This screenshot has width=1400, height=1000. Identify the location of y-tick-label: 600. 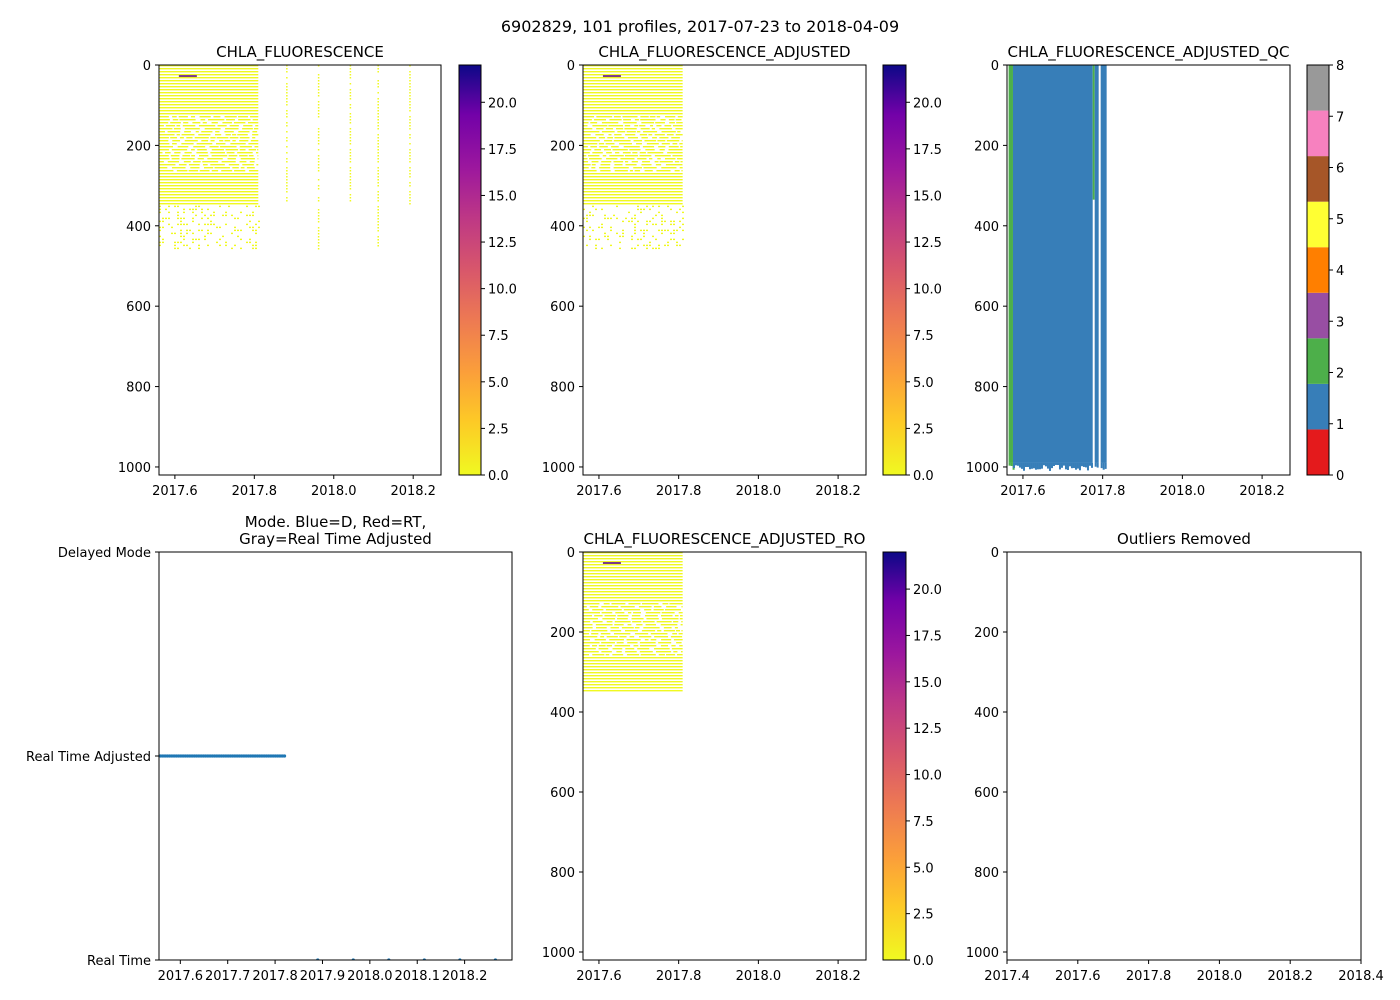
(986, 793).